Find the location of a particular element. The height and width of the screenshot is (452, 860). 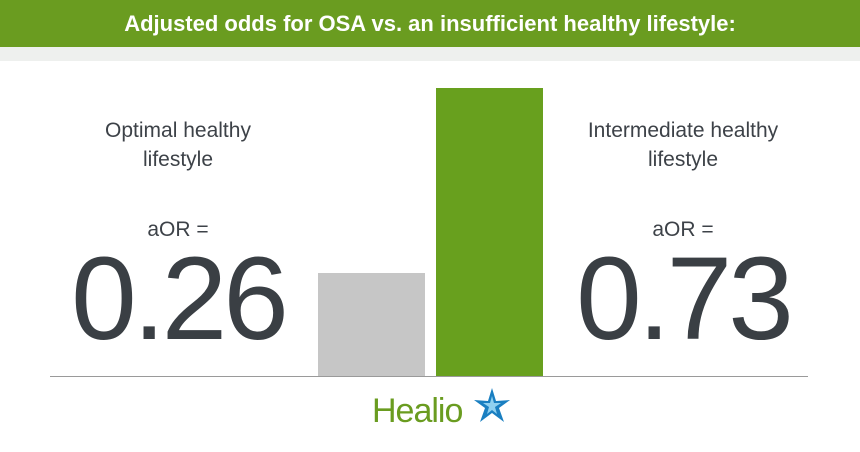

logo: Healio is located at coordinates (417, 411).